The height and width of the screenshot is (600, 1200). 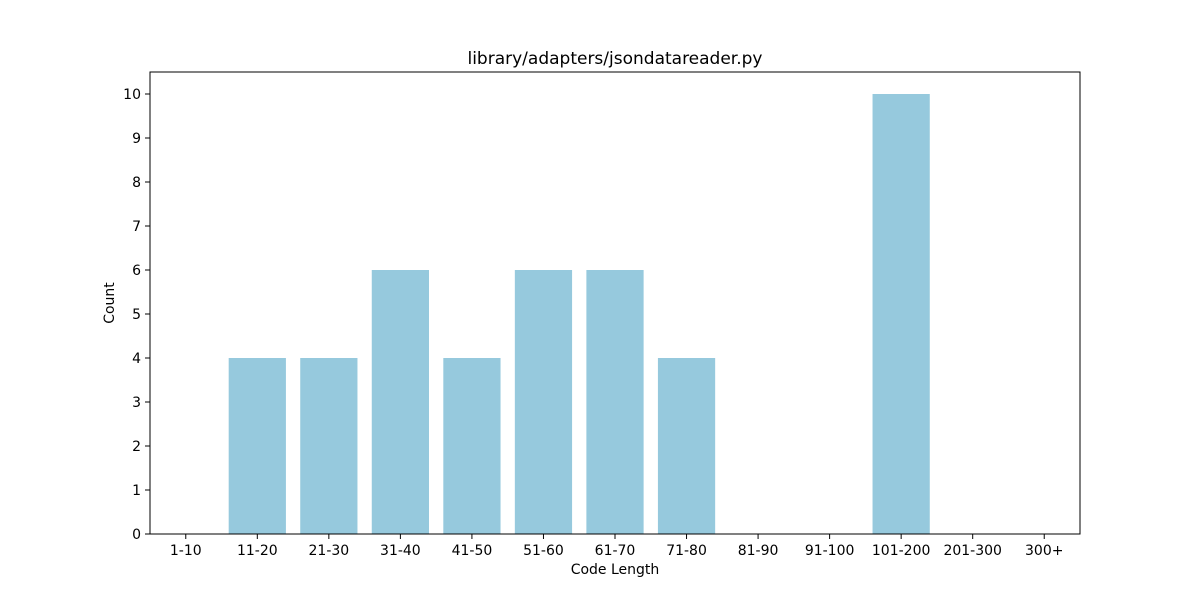 I want to click on y-tick-label: 7, so click(x=136, y=227).